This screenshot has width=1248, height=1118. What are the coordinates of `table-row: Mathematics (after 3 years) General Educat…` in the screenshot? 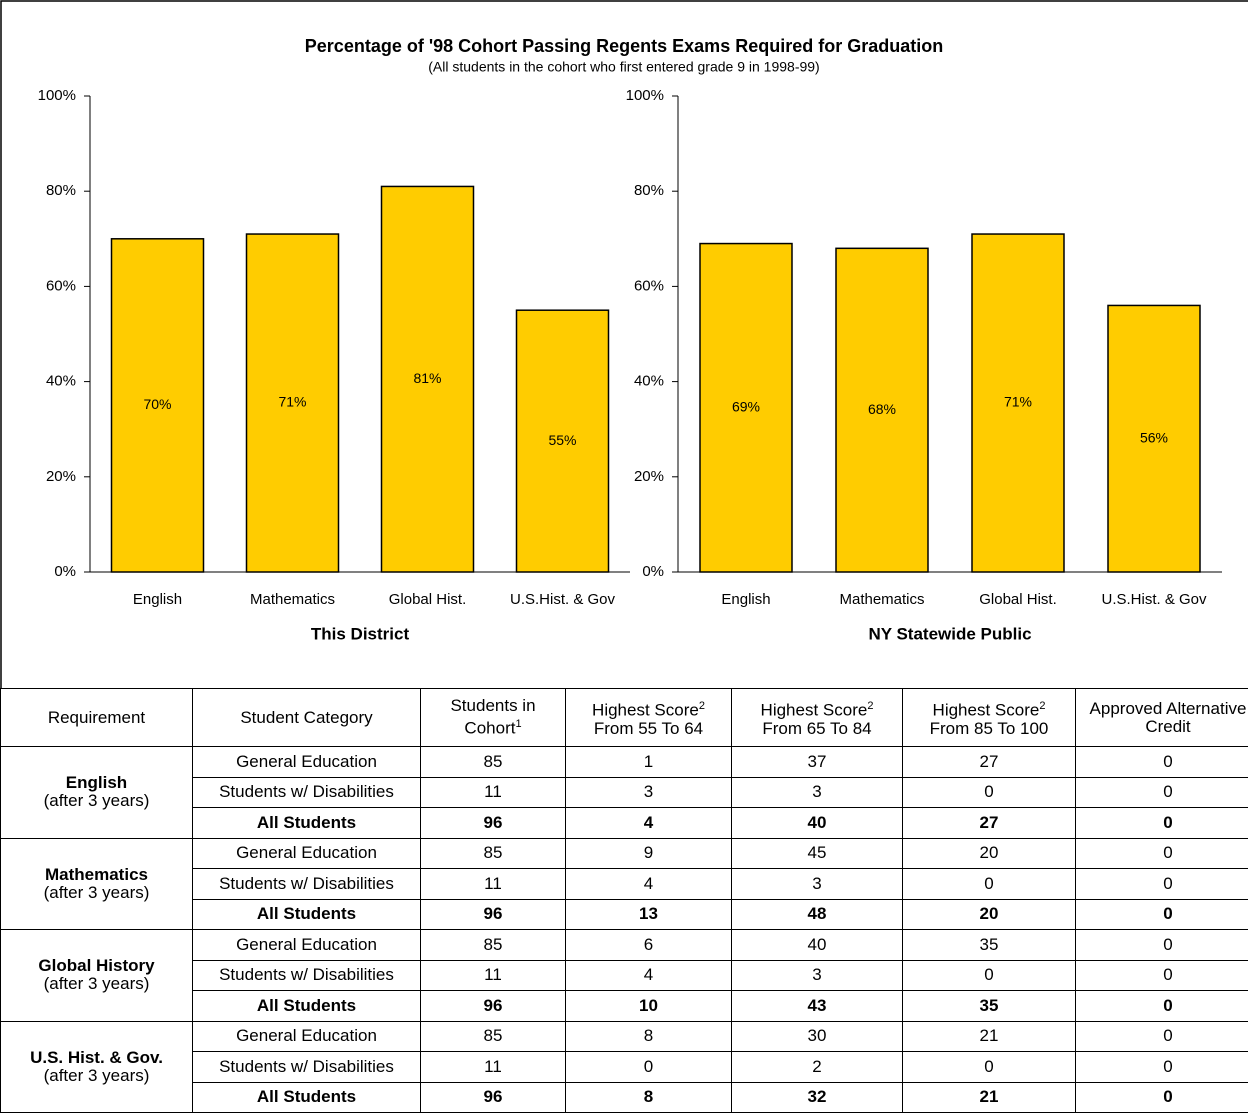 It's located at (624, 883).